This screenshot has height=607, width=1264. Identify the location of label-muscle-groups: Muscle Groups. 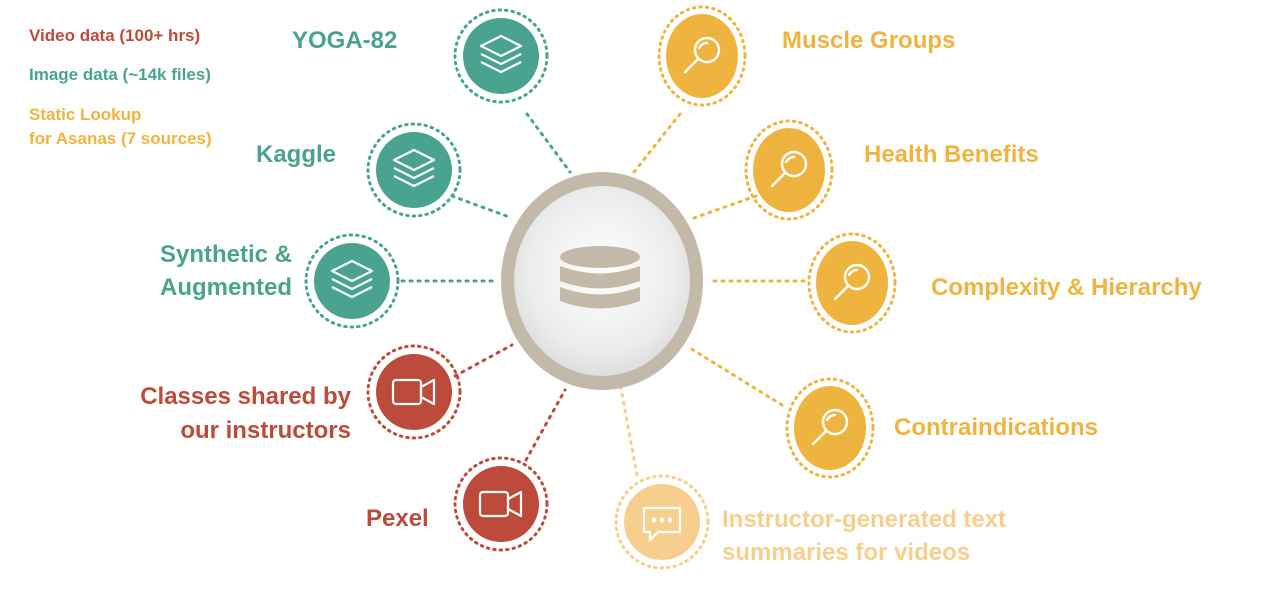
(869, 40).